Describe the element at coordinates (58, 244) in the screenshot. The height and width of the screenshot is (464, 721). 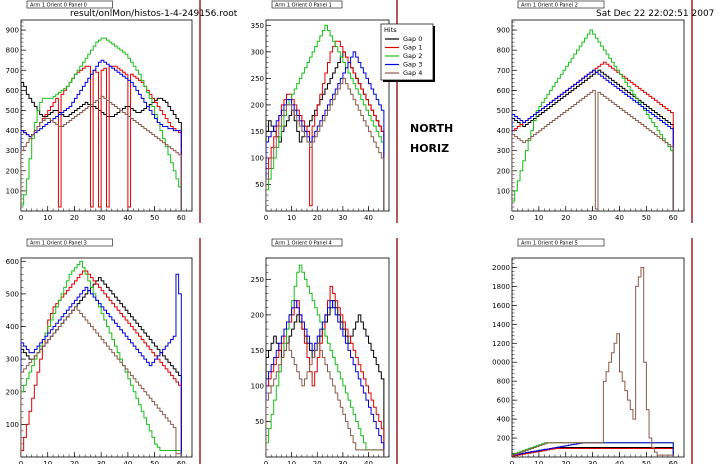
I see `panel-title: Arm 1 Orient 0 Panel 3` at that location.